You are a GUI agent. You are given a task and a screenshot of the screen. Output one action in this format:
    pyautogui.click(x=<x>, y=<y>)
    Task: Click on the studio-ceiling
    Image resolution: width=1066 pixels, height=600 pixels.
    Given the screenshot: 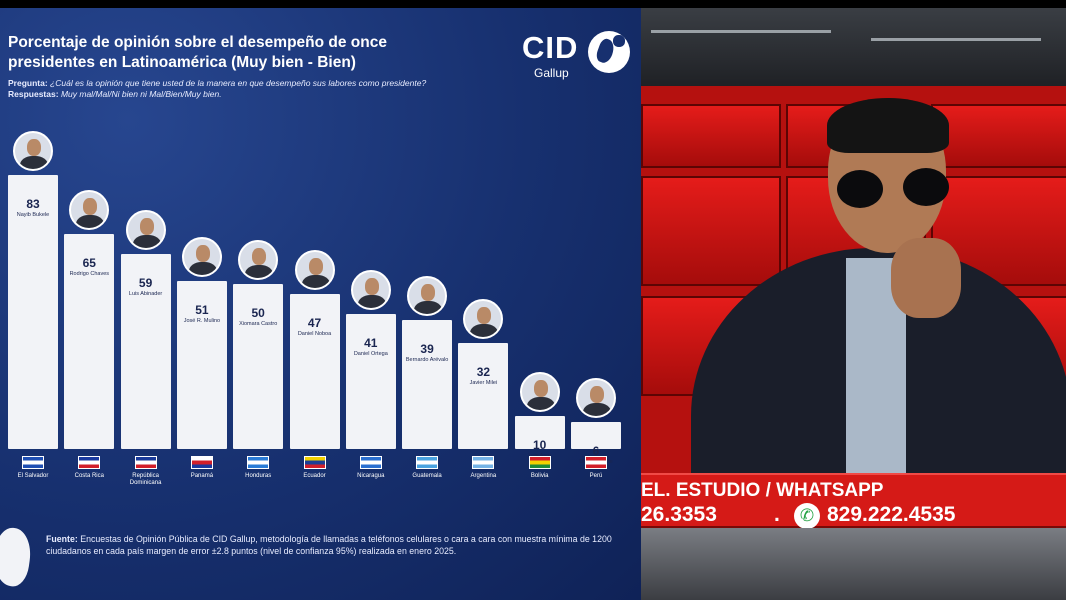 What is the action you would take?
    pyautogui.click(x=853, y=47)
    